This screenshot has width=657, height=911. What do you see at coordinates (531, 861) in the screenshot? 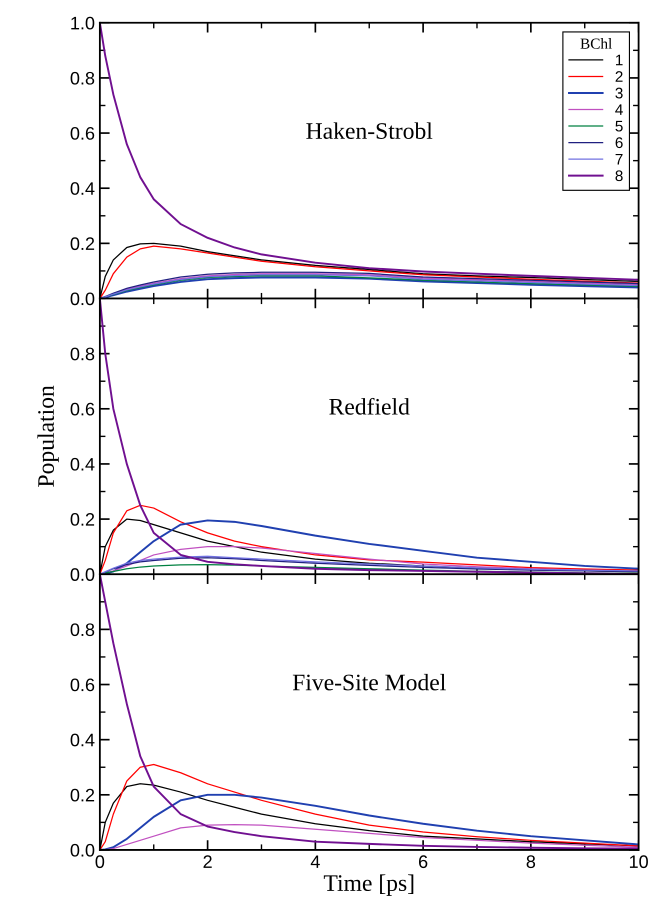
I see `x-tick-label: 8` at bounding box center [531, 861].